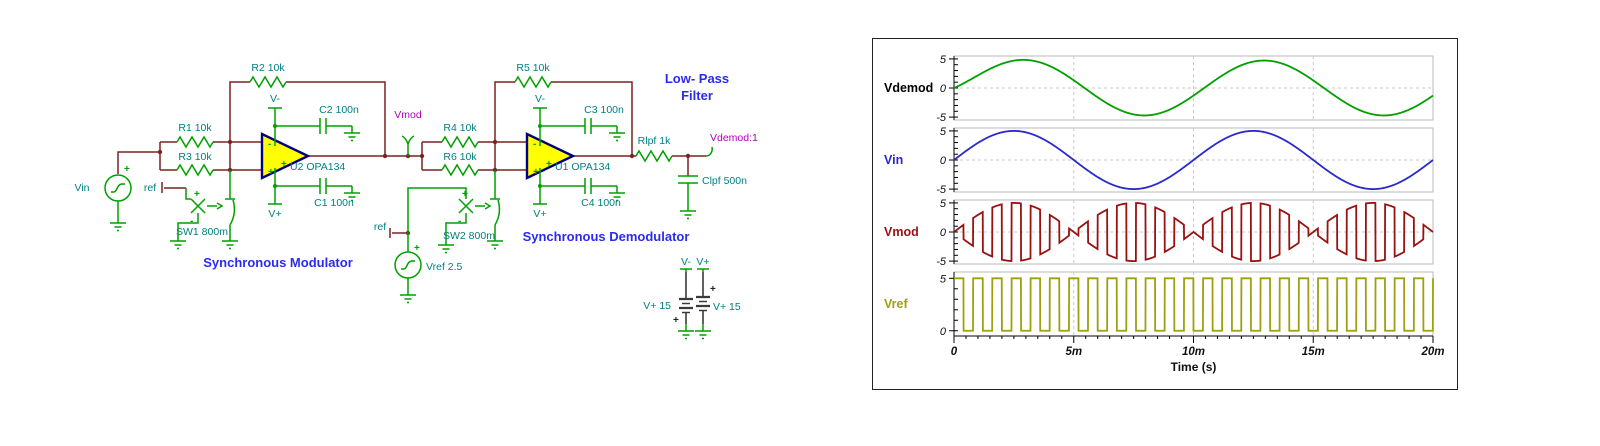 The width and height of the screenshot is (1600, 446). I want to click on opamp-u2: - + + U2 OPA134 V- V+, so click(302, 156).